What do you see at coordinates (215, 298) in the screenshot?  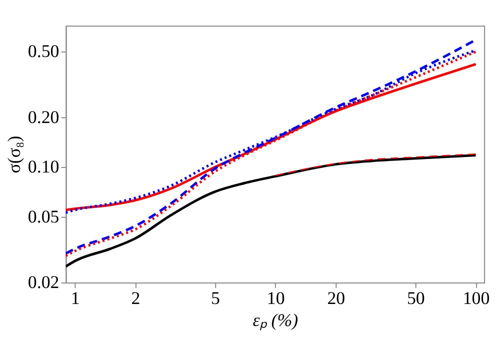 I see `x-tick-label: 5` at bounding box center [215, 298].